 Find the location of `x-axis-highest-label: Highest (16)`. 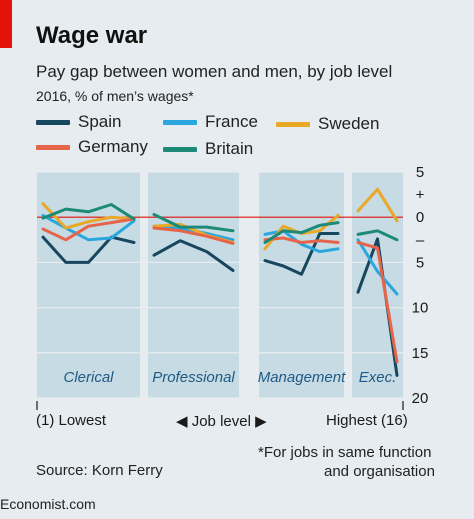

x-axis-highest-label: Highest (16) is located at coordinates (367, 420).